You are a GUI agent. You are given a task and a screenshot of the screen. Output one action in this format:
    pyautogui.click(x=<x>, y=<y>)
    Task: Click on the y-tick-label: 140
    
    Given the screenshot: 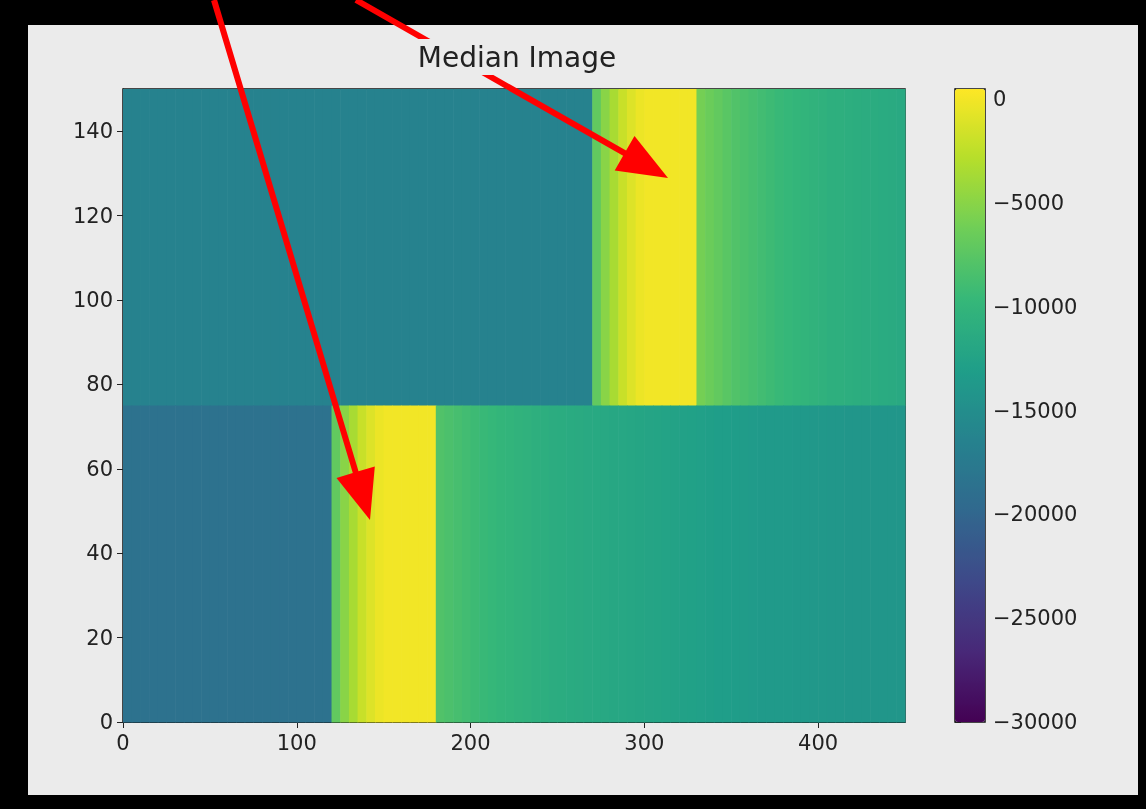 What is the action you would take?
    pyautogui.click(x=92, y=131)
    